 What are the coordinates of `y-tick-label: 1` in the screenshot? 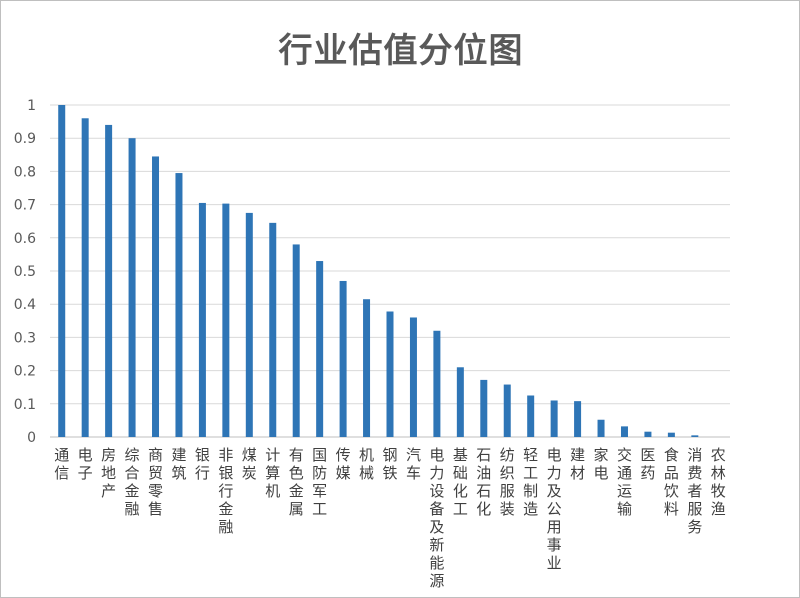 It's located at (31, 106).